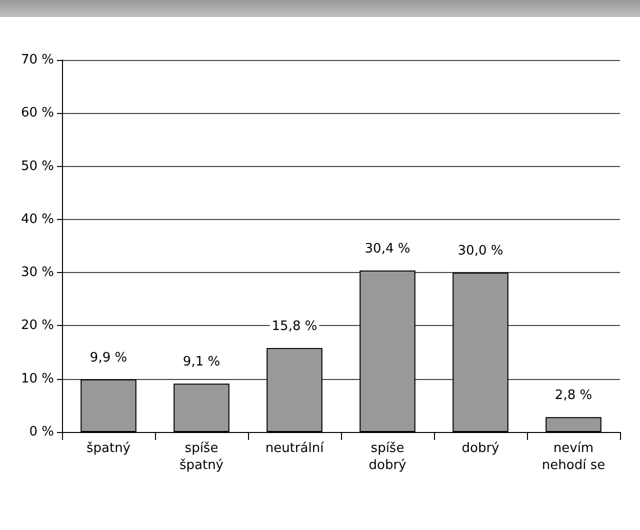 This screenshot has width=640, height=530. I want to click on y-tick-label: 60 %, so click(37, 113).